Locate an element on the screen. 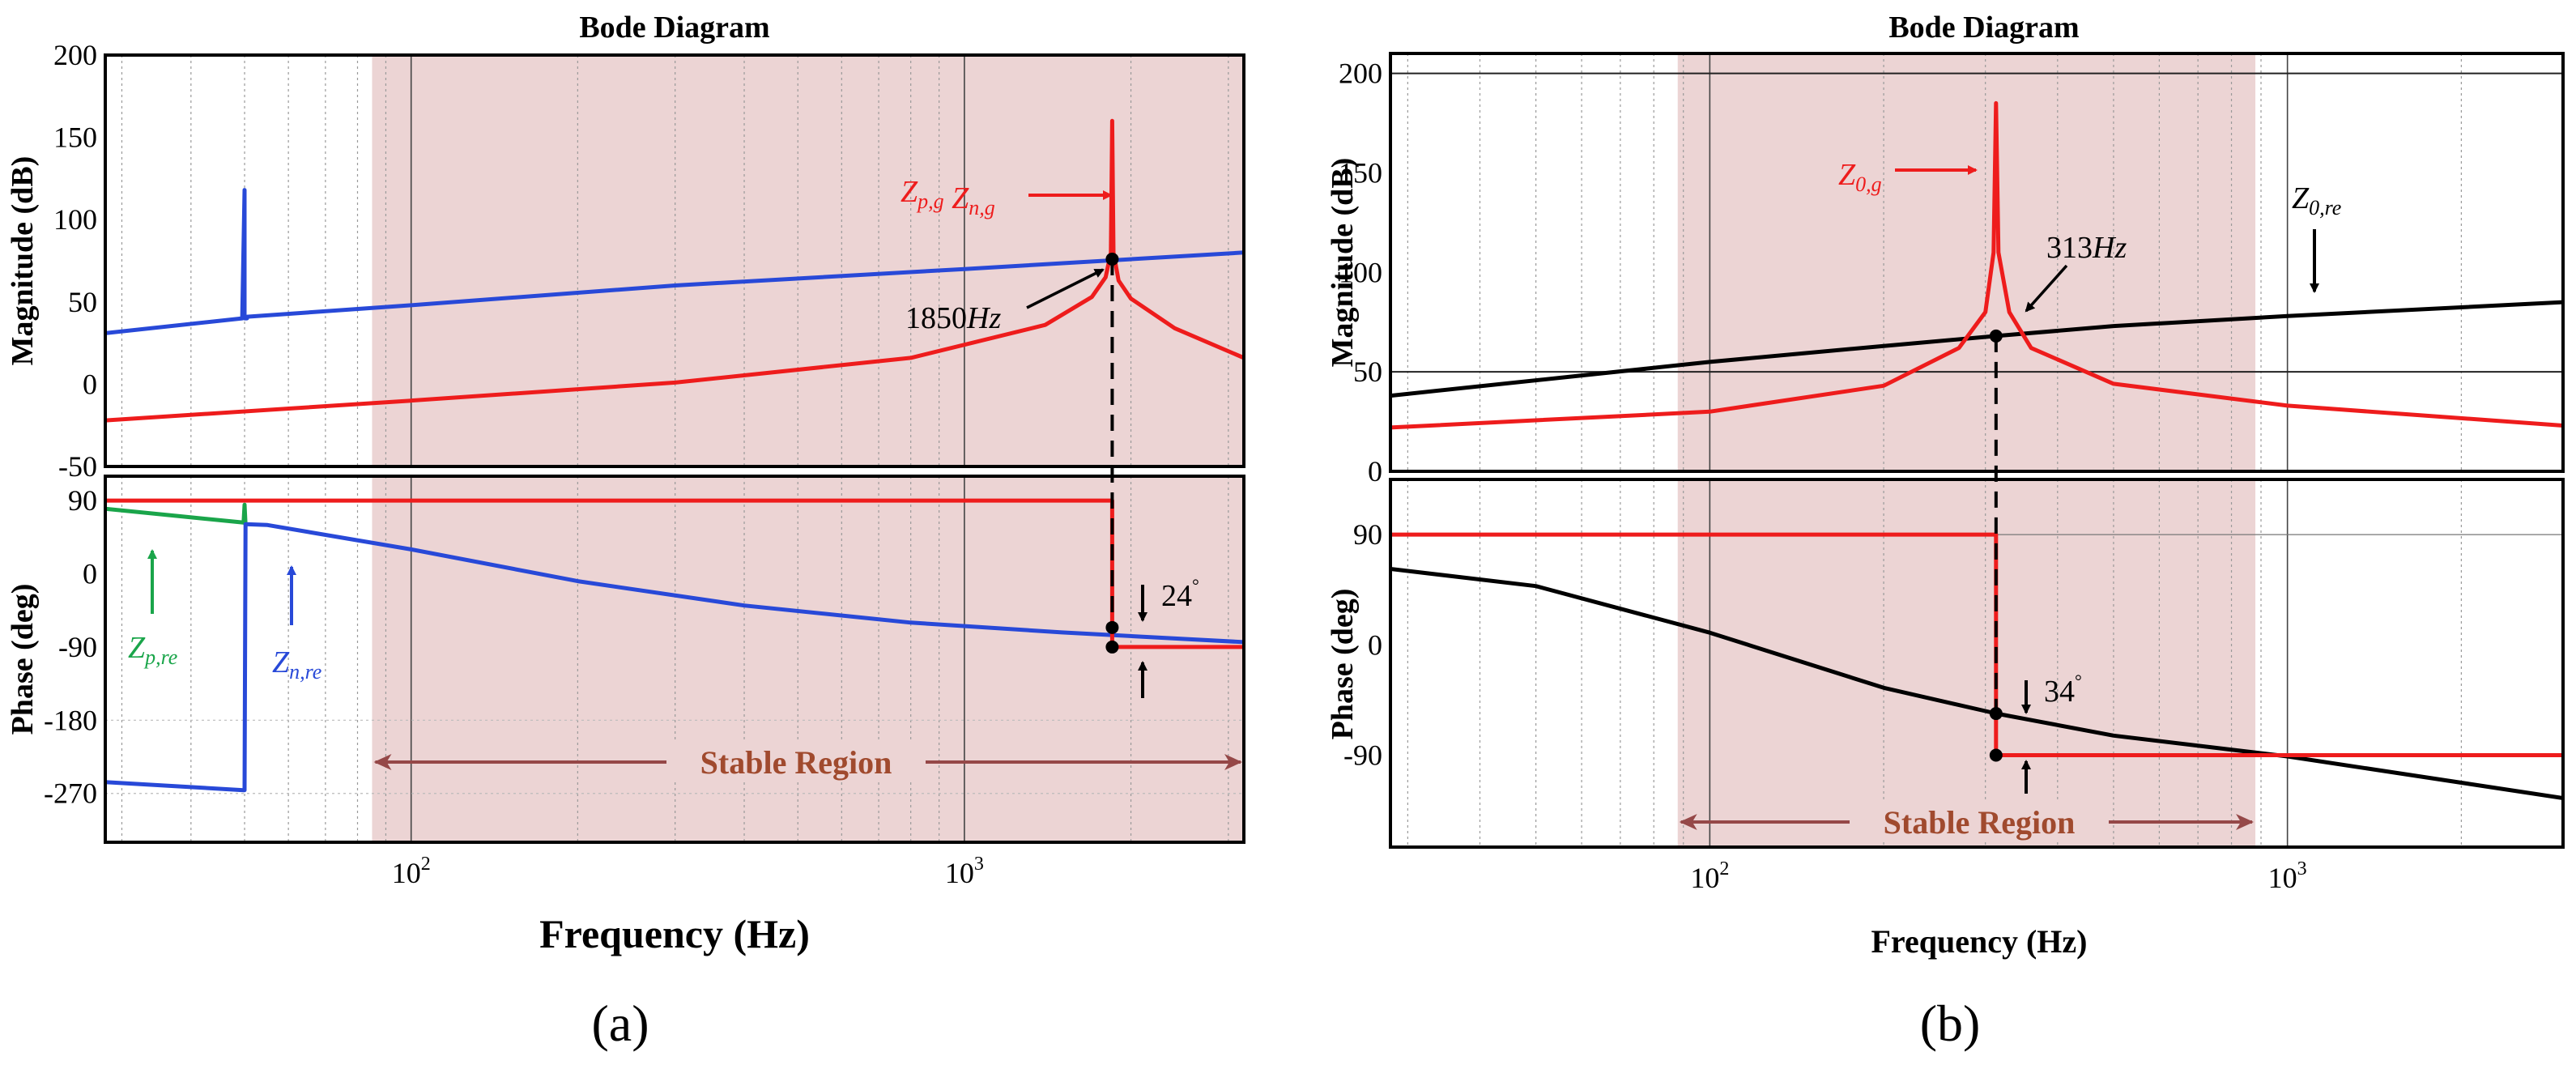 The width and height of the screenshot is (2576, 1069). arrow-1850hz is located at coordinates (1065, 288).